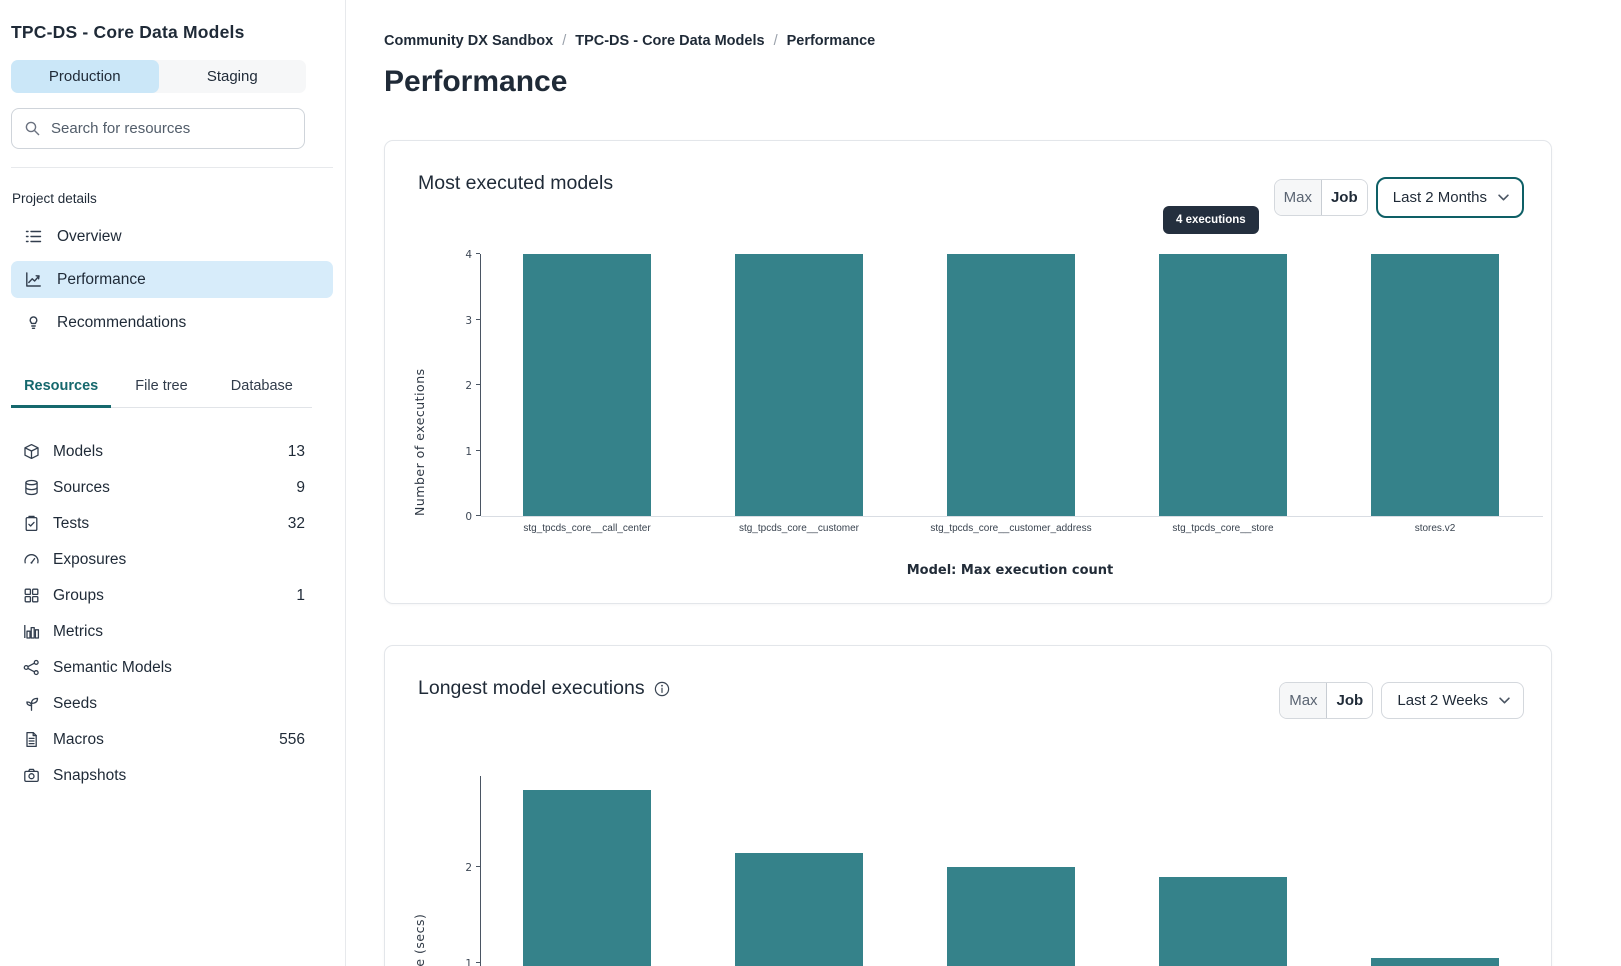 The height and width of the screenshot is (966, 1621). What do you see at coordinates (670, 41) in the screenshot?
I see `breadcrumb-project: TPC-DS - Core Data Models` at bounding box center [670, 41].